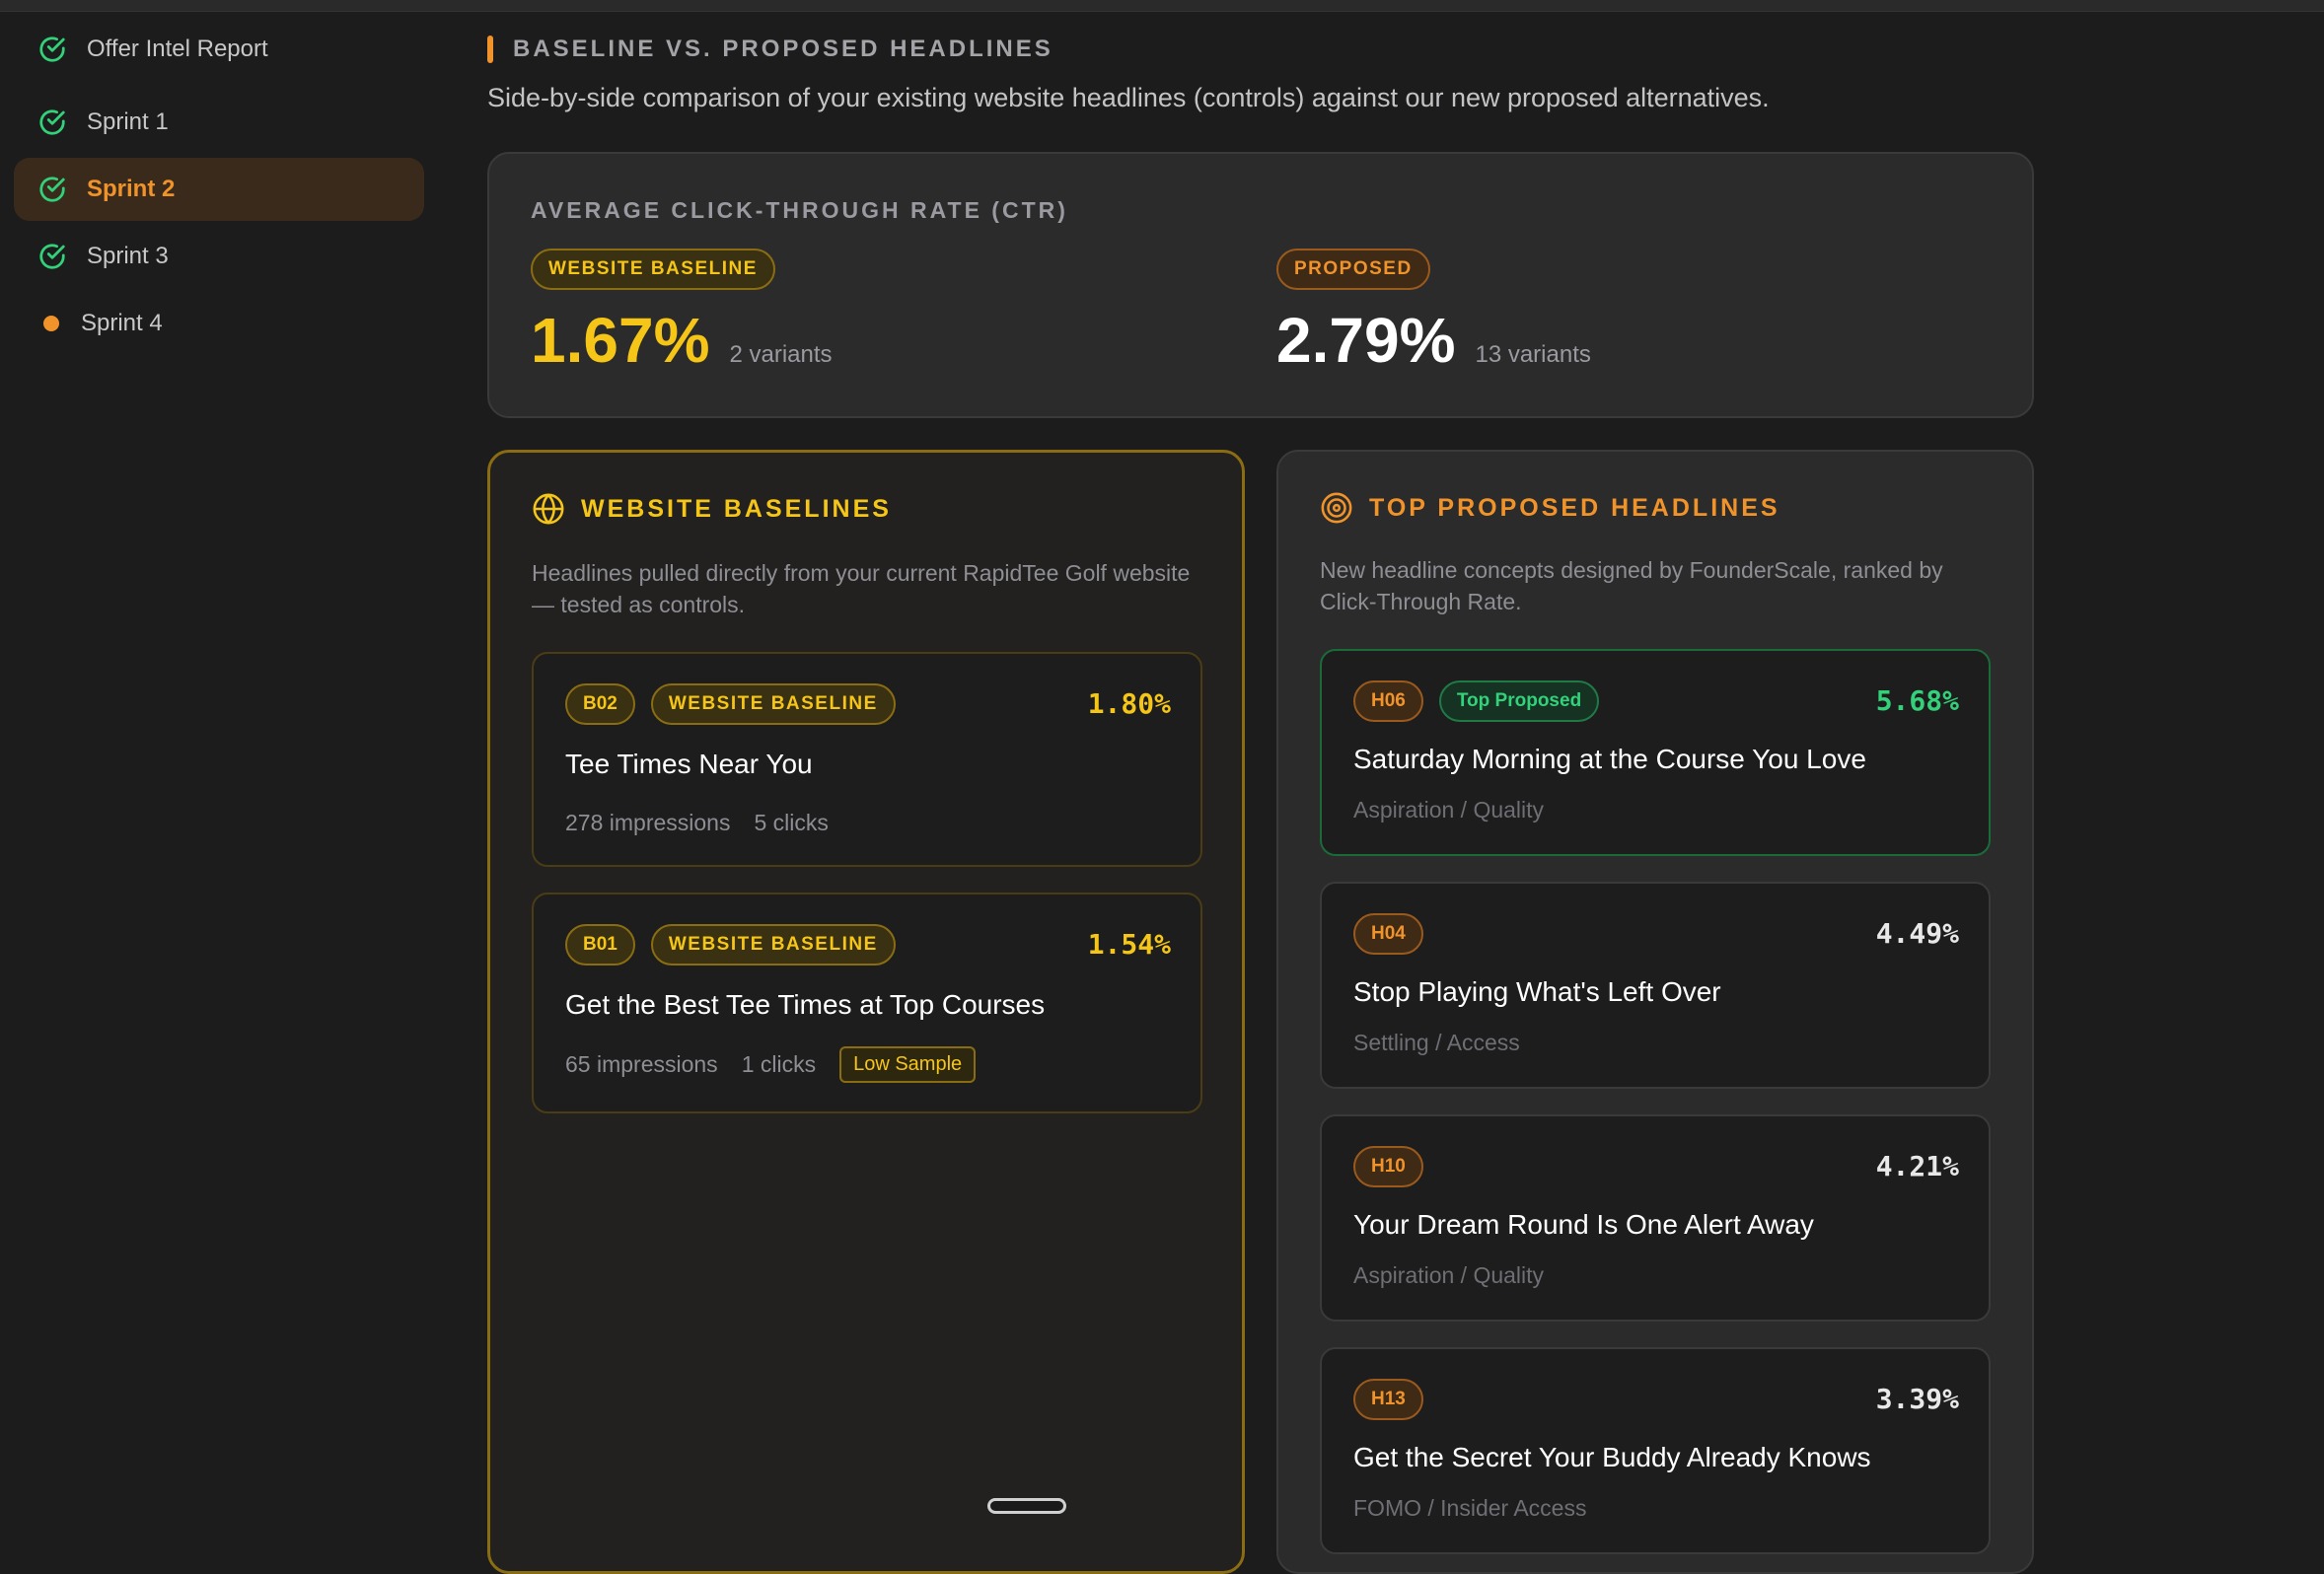 This screenshot has width=2324, height=1574. What do you see at coordinates (1129, 944) in the screenshot?
I see `card-ctr: 1.54%` at bounding box center [1129, 944].